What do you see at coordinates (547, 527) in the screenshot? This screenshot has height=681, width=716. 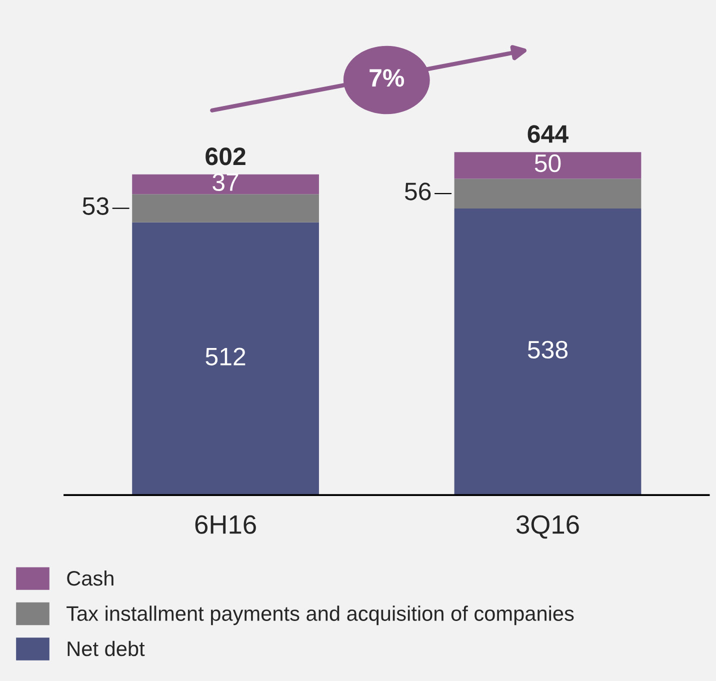 I see `x-tick-label: 3Q16` at bounding box center [547, 527].